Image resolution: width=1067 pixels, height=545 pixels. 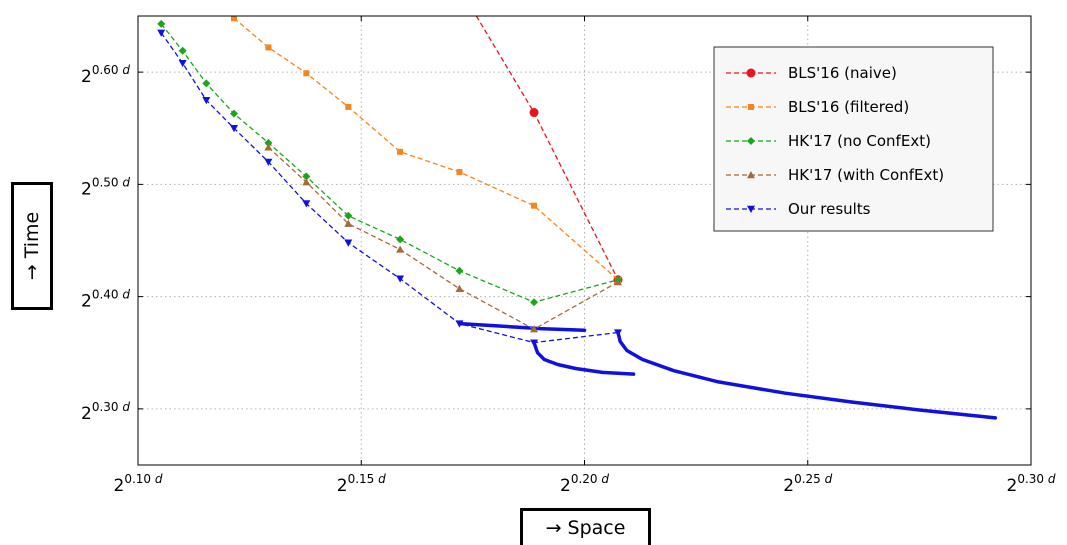 What do you see at coordinates (361, 484) in the screenshot?
I see `x-tick-label: 20.15 d` at bounding box center [361, 484].